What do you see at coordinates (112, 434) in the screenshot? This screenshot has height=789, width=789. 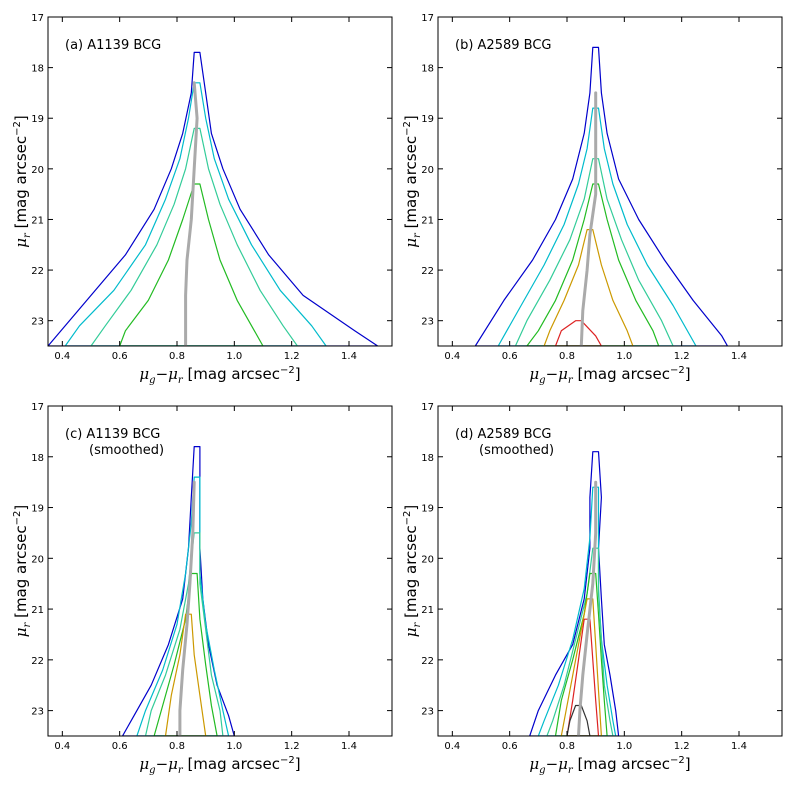 I see `panel-title: (c) A1139 BCG` at bounding box center [112, 434].